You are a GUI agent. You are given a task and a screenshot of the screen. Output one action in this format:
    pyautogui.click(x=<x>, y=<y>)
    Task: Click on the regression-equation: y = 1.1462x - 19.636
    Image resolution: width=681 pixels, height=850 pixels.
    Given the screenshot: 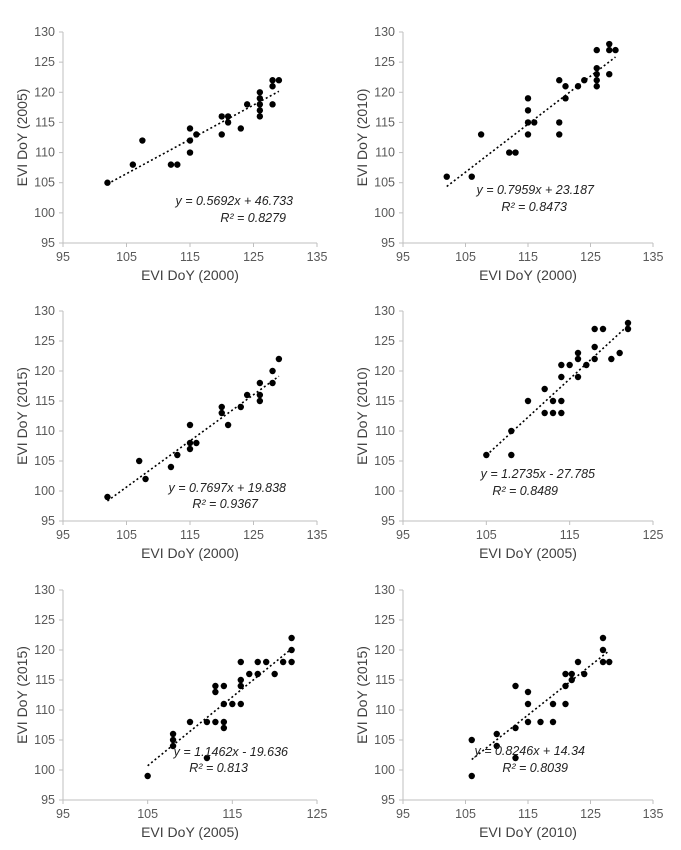 What is the action you would take?
    pyautogui.click(x=230, y=752)
    